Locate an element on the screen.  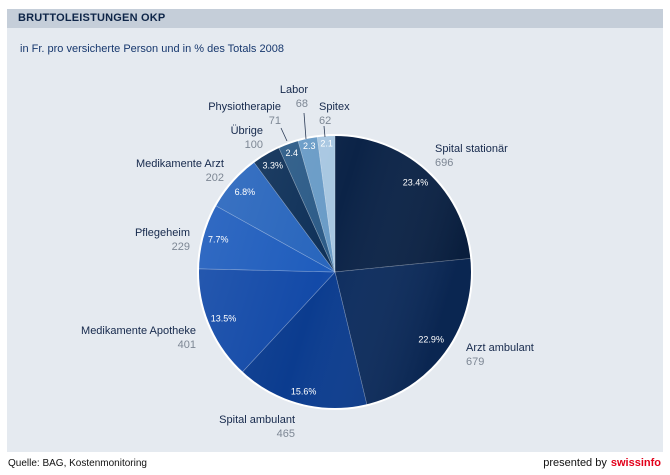
leader-lines is located at coordinates (303, 127).